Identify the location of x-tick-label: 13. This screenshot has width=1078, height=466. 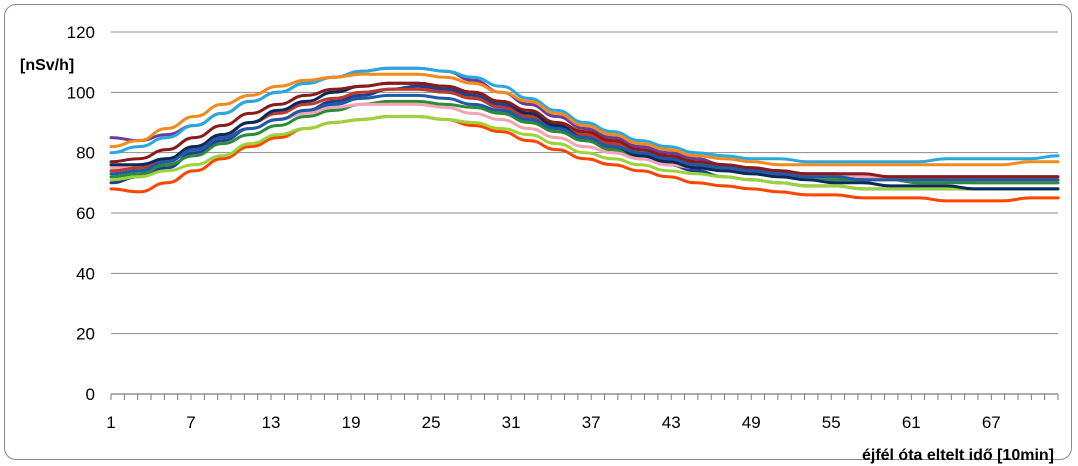
(271, 422).